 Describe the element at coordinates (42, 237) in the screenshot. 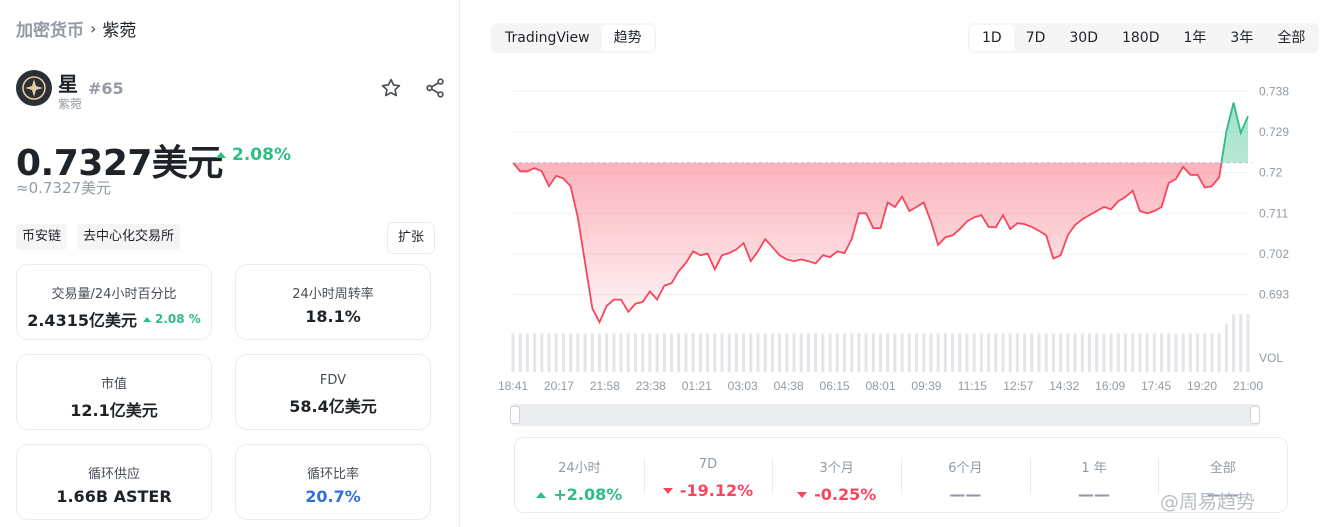

I see `tag-bnb-chain: 币安链` at that location.